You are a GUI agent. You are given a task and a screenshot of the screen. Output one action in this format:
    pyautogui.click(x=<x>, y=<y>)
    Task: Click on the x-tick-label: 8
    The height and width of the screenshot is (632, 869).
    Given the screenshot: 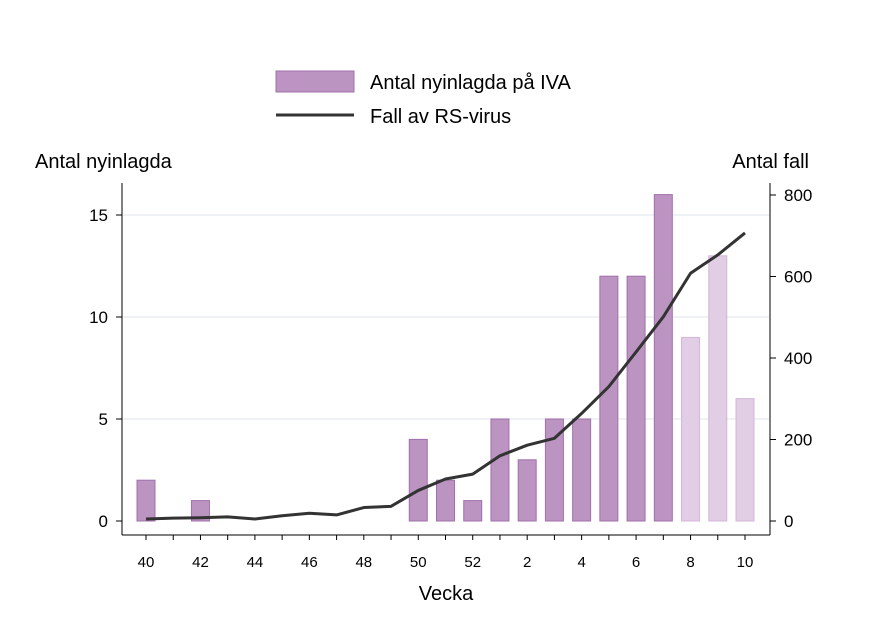 What is the action you would take?
    pyautogui.click(x=690, y=562)
    